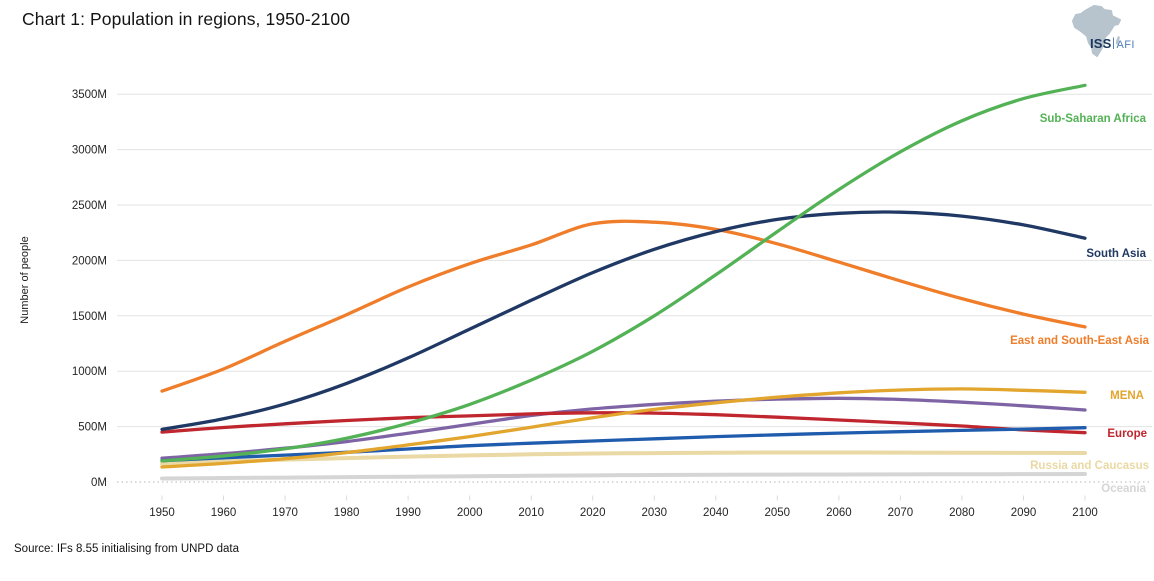 The height and width of the screenshot is (581, 1154). Describe the element at coordinates (593, 513) in the screenshot. I see `x-tick-label: 2020` at that location.